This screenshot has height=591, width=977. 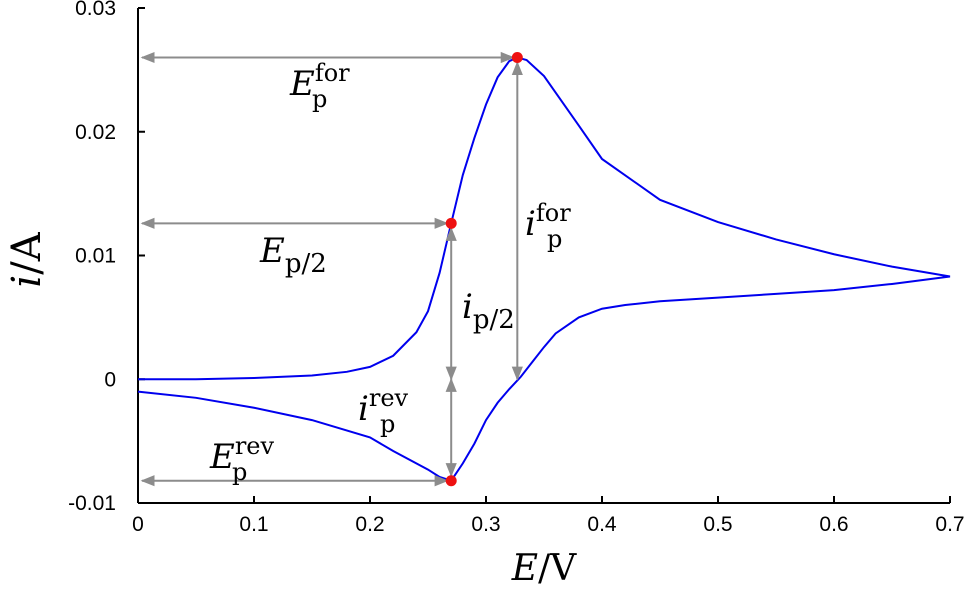 I want to click on x-tick-label: 0.4, so click(x=602, y=524).